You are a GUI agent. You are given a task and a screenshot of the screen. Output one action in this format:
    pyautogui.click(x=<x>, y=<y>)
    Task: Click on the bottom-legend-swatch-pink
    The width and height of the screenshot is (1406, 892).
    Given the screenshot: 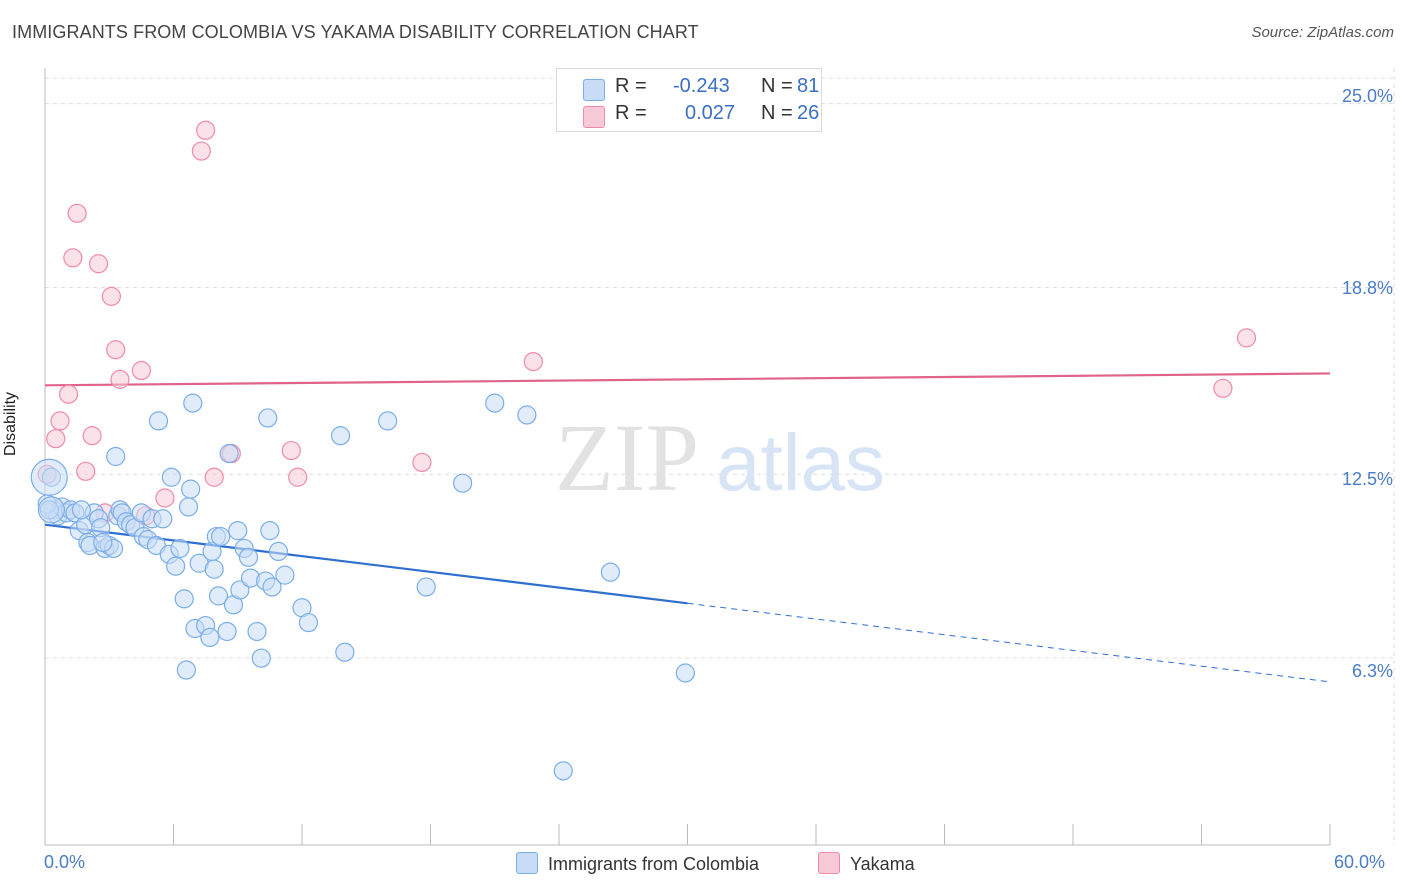 What is the action you would take?
    pyautogui.click(x=829, y=863)
    